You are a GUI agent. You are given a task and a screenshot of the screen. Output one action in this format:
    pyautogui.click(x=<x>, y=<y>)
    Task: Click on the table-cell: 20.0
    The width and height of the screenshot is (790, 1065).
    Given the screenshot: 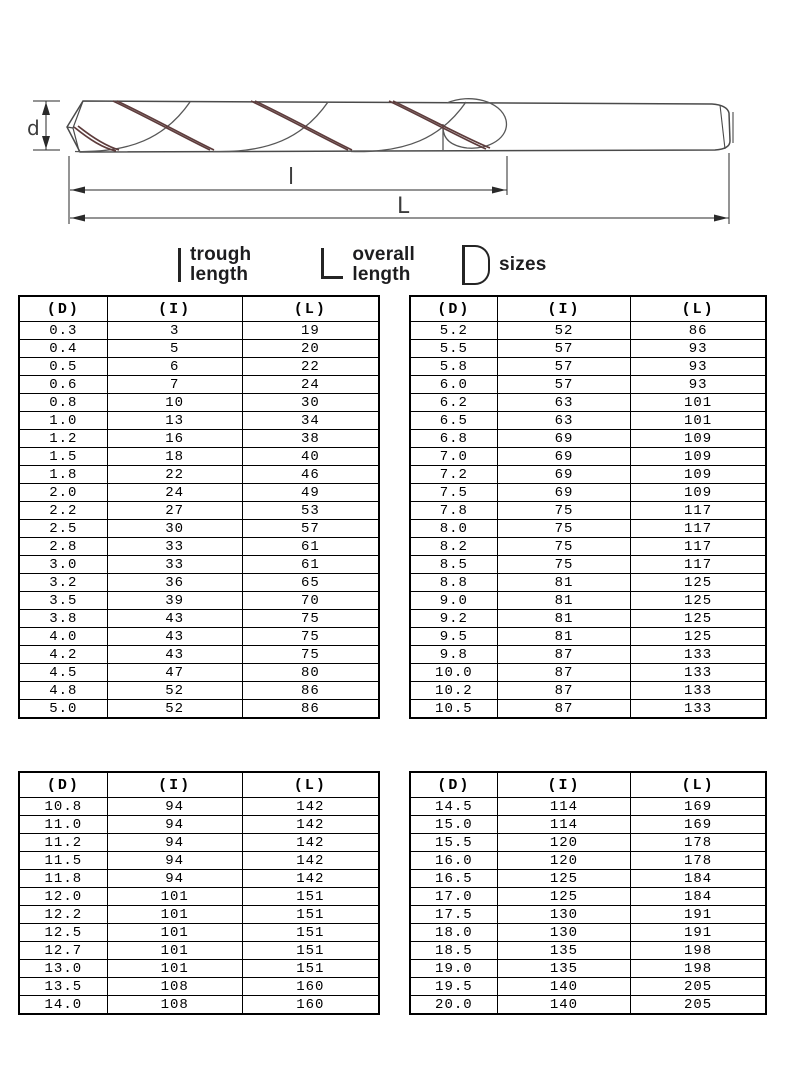 What is the action you would take?
    pyautogui.click(x=453, y=1005)
    